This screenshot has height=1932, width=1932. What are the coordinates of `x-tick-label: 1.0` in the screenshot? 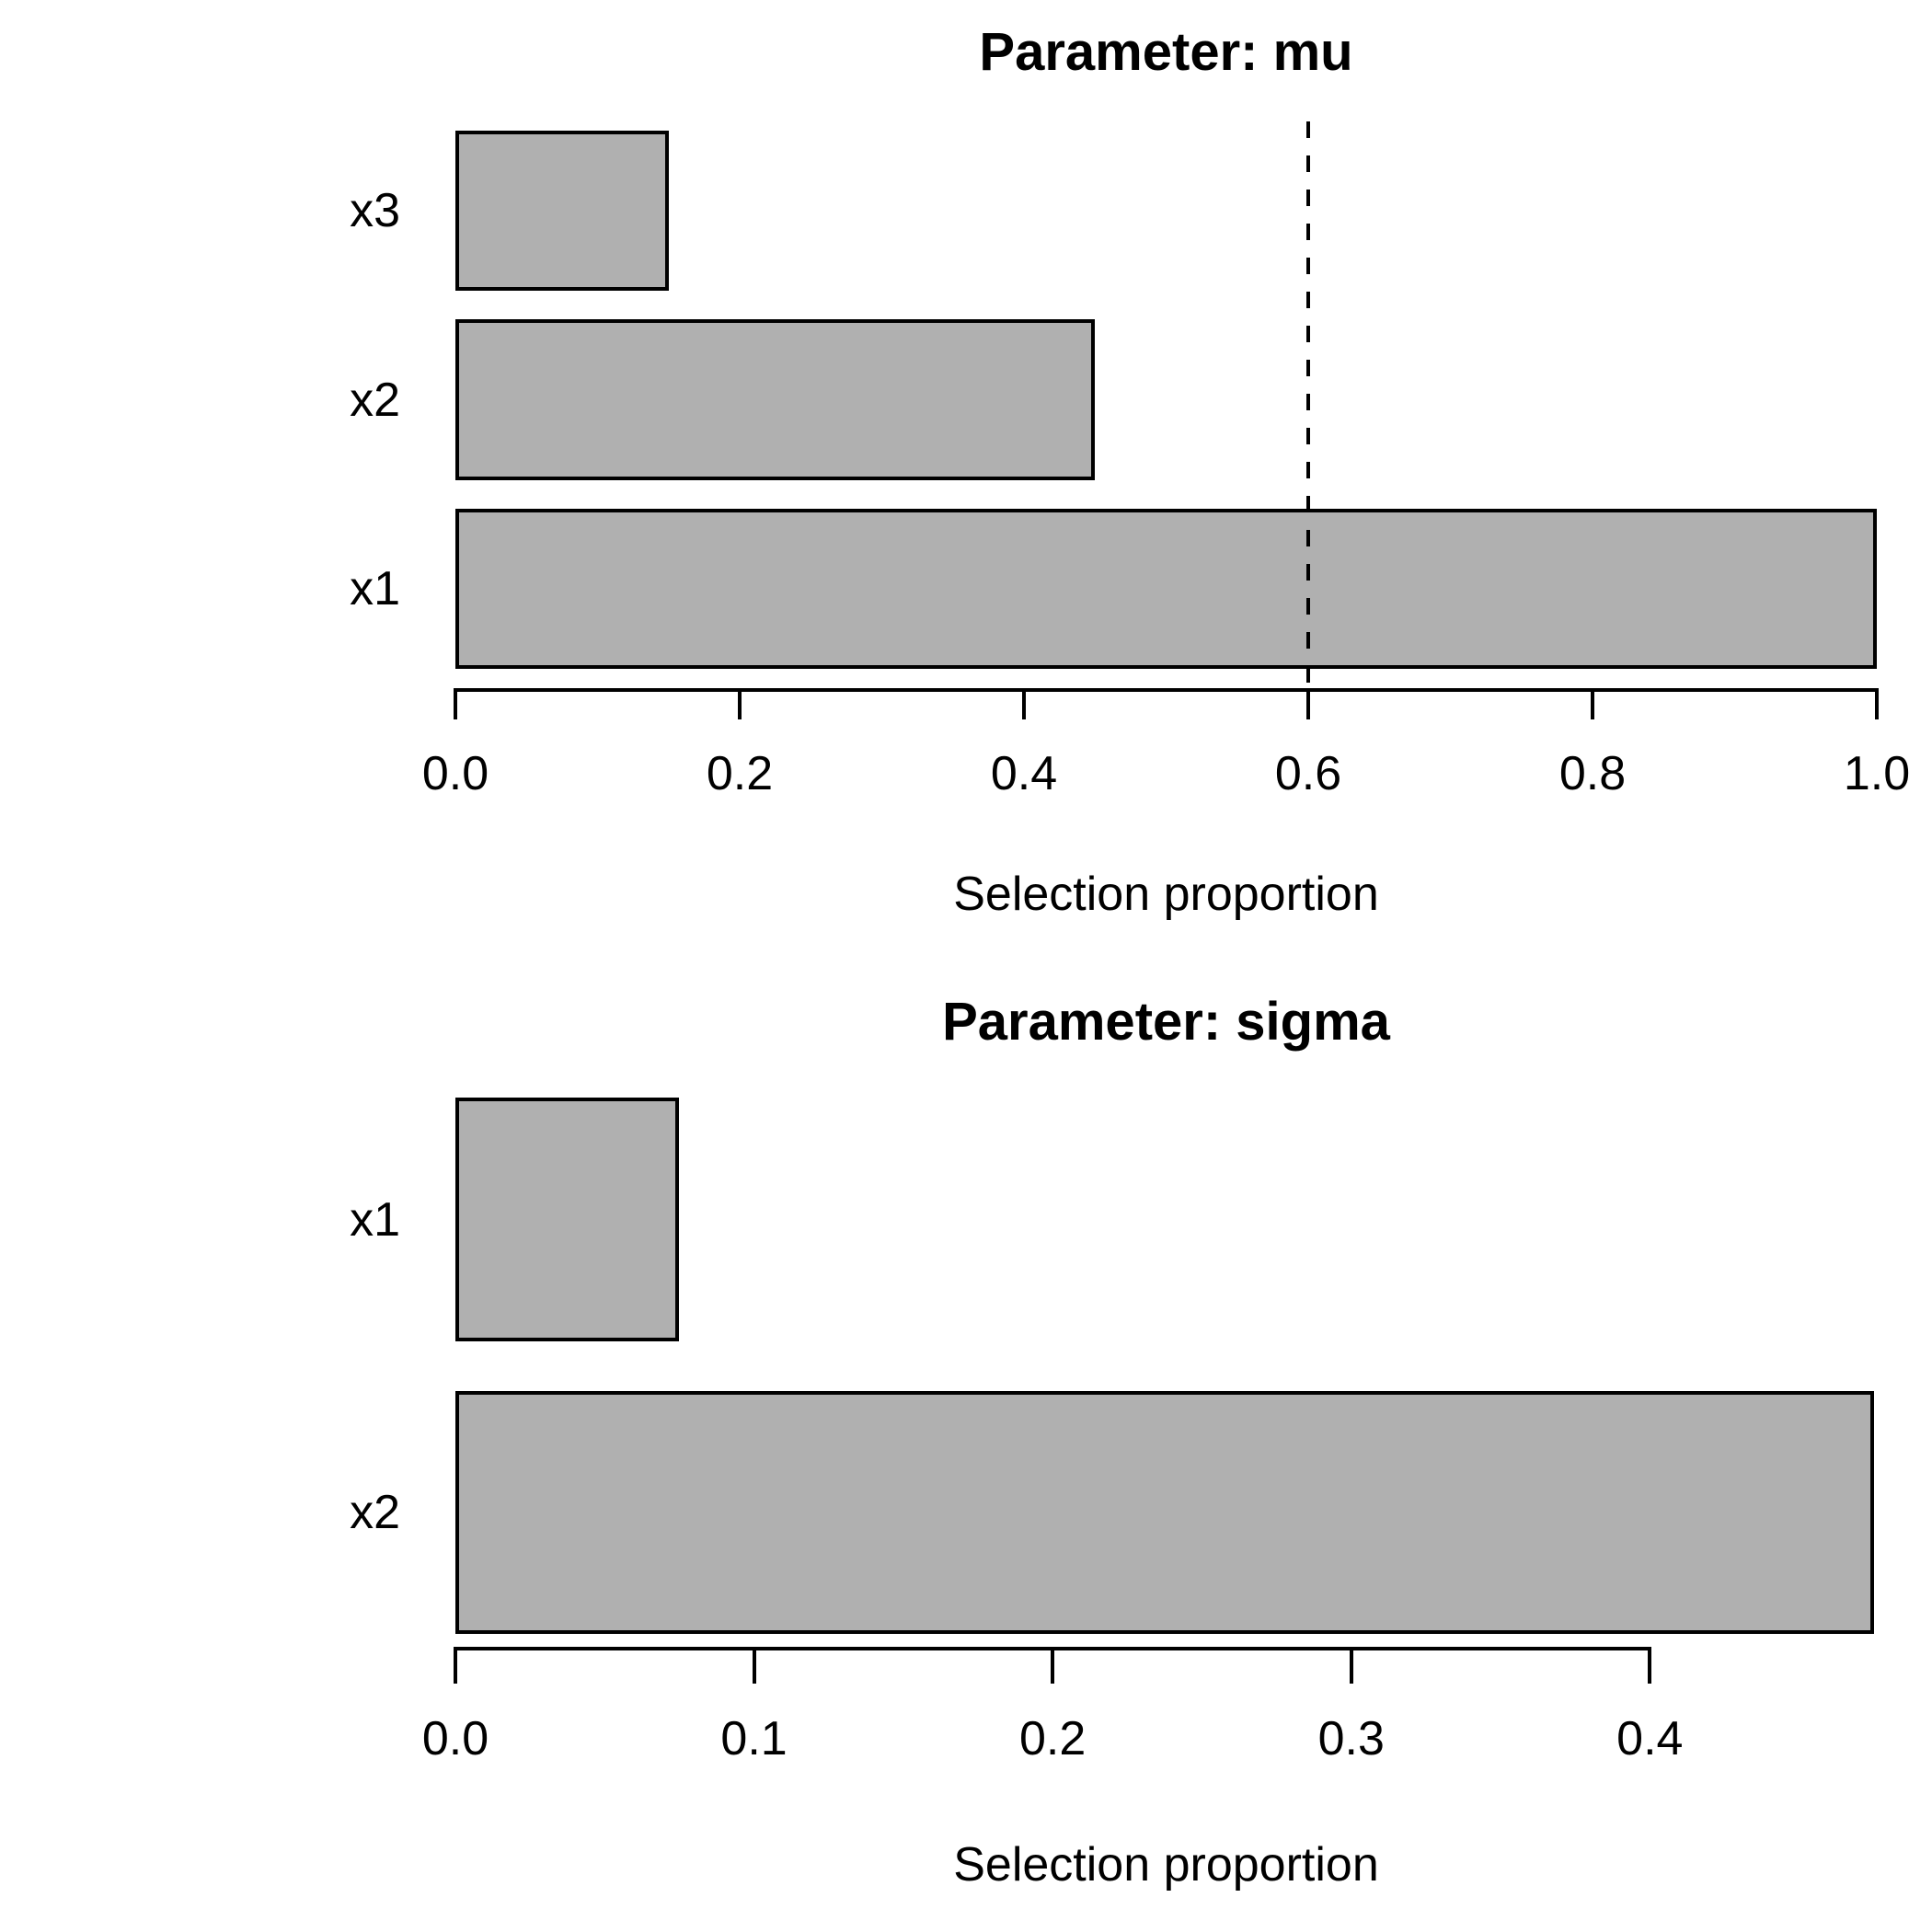 It's located at (1877, 773).